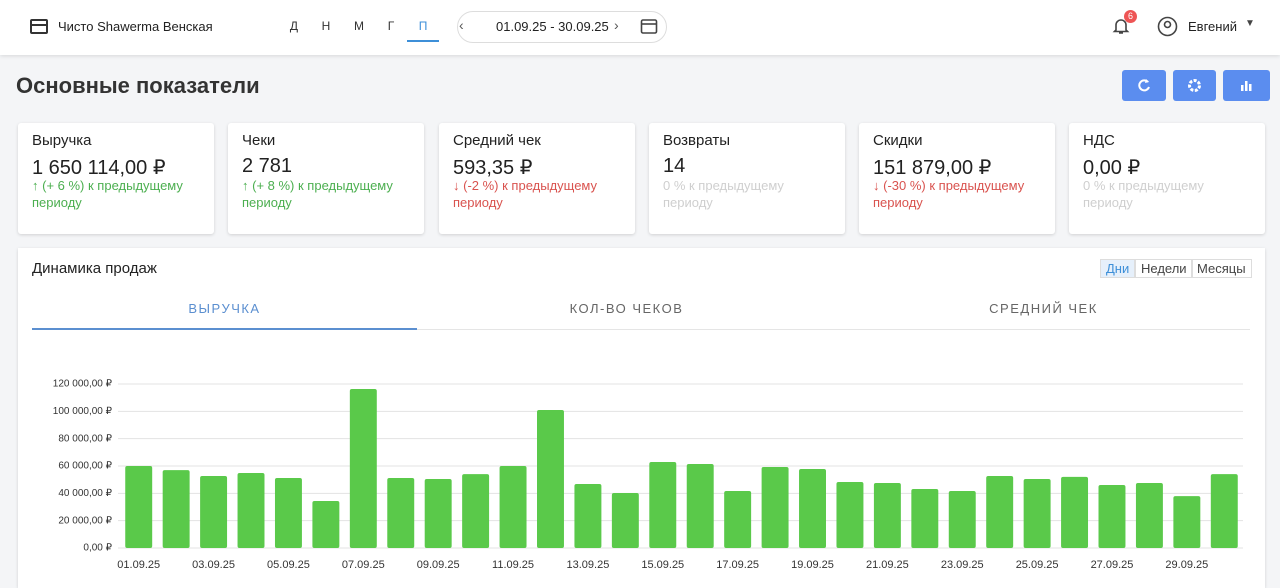  Describe the element at coordinates (1221, 268) in the screenshot. I see `granularity-button: Месяцы` at that location.